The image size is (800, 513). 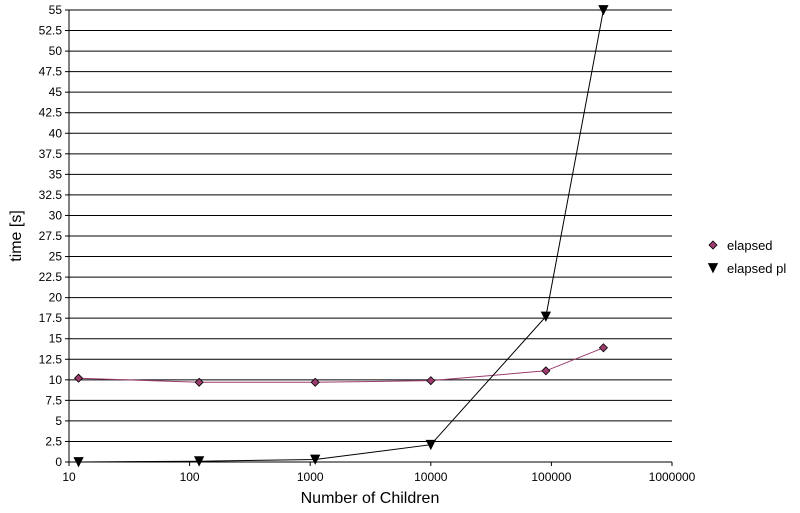 I want to click on y-tick-label: 32.5, so click(x=51, y=195).